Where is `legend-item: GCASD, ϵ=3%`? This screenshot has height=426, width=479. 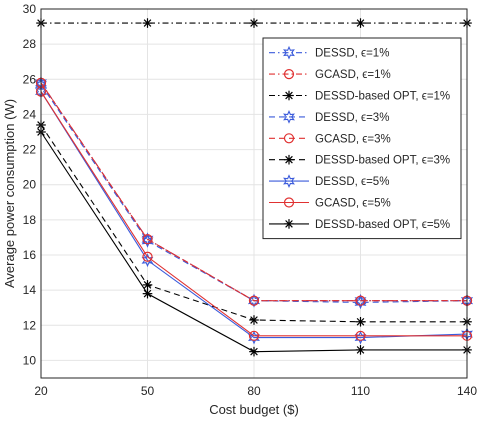
legend-item: GCASD, ϵ=3% is located at coordinates (330, 139).